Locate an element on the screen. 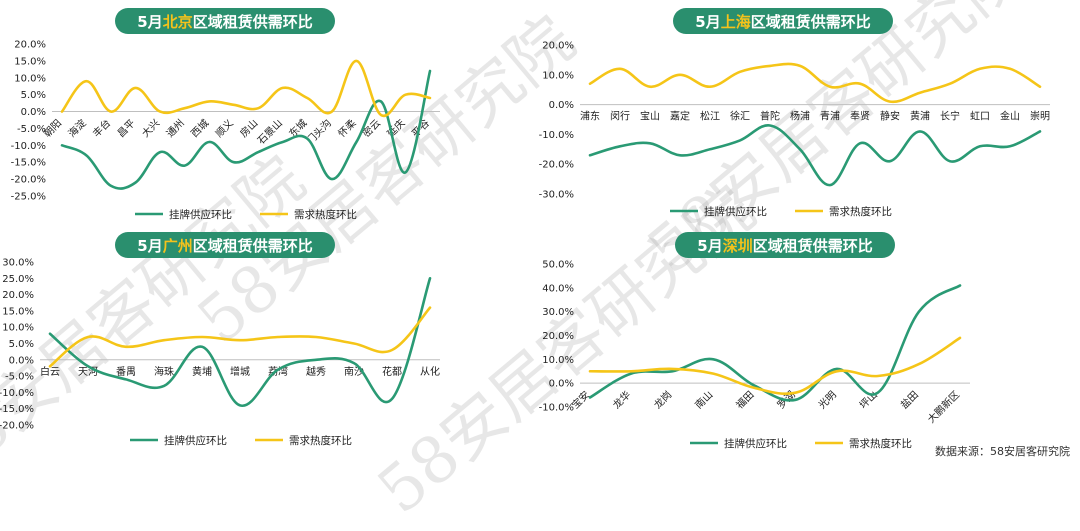 The height and width of the screenshot is (531, 1080). x-category-label: 闵行 is located at coordinates (620, 116).